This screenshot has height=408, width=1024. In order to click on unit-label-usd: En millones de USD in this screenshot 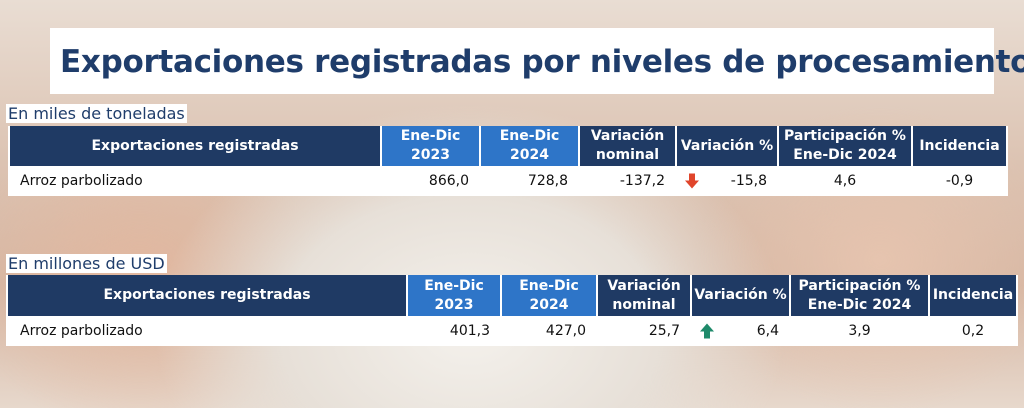, I will do `click(86, 263)`.